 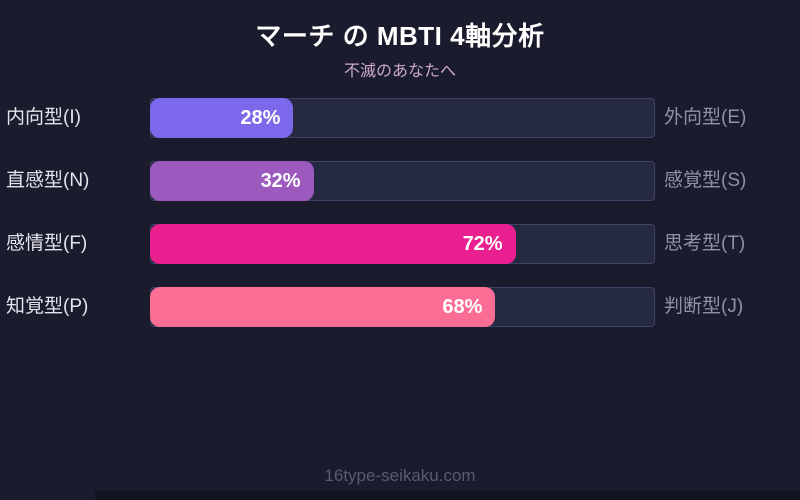 What do you see at coordinates (704, 306) in the screenshot?
I see `axis-right-label: 判断型(J)` at bounding box center [704, 306].